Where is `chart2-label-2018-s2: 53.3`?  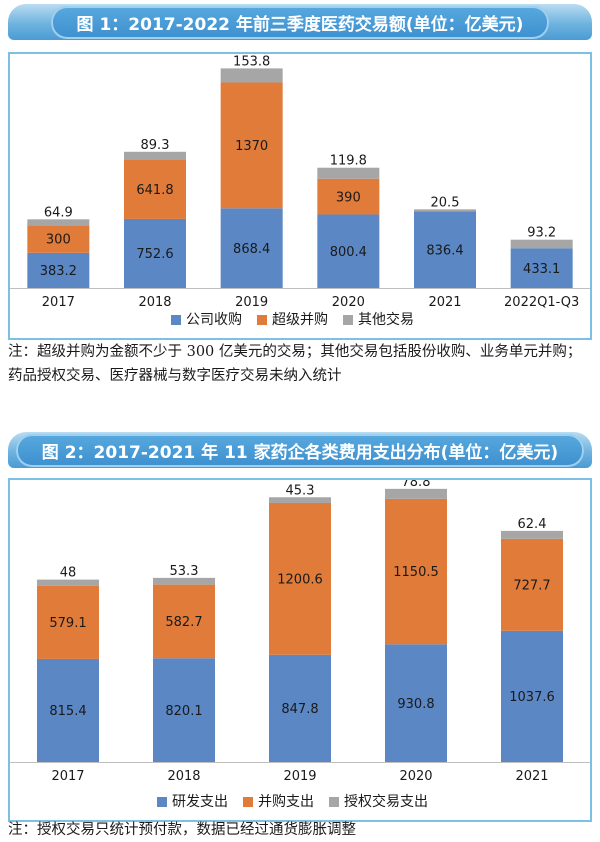
chart2-label-2018-s2: 53.3 is located at coordinates (184, 571).